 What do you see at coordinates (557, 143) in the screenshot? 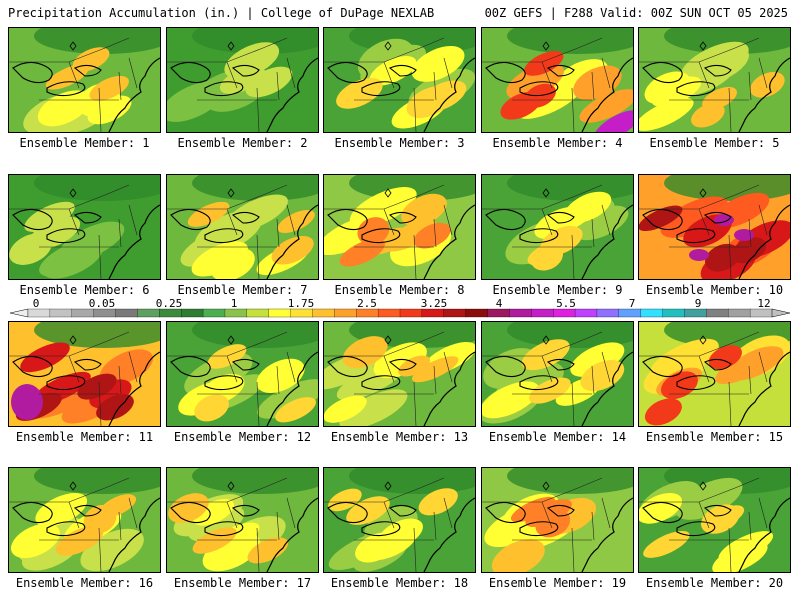
I see `ensemble-member-label: Ensemble Member: 4` at bounding box center [557, 143].